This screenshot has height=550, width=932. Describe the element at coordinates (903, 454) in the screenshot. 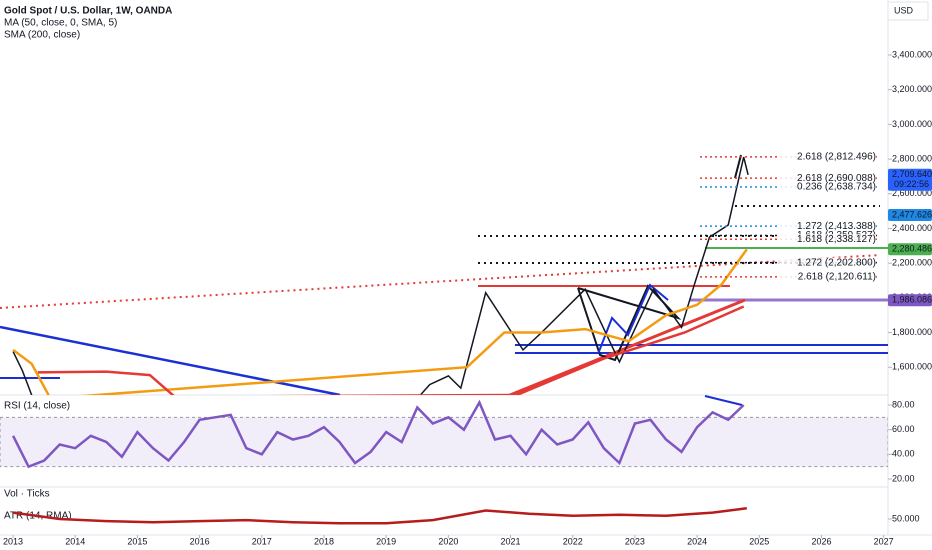

I see `y-tick-label: 40.00` at that location.